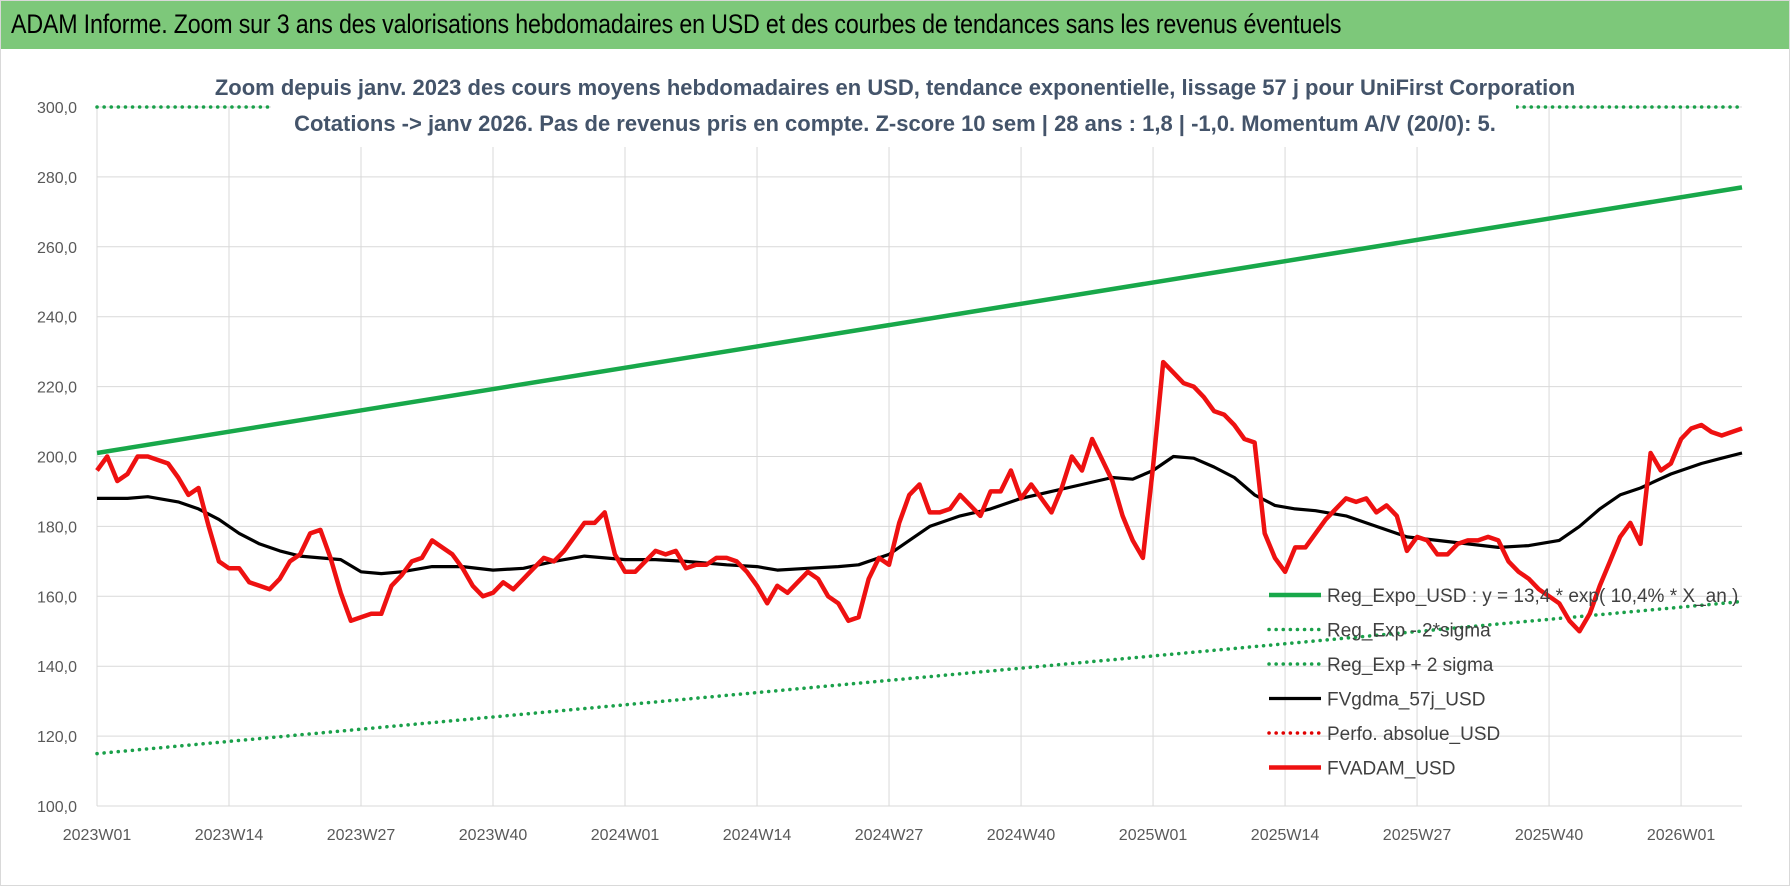 The width and height of the screenshot is (1790, 886). Describe the element at coordinates (57, 388) in the screenshot. I see `y-tick-label: 220,0` at that location.